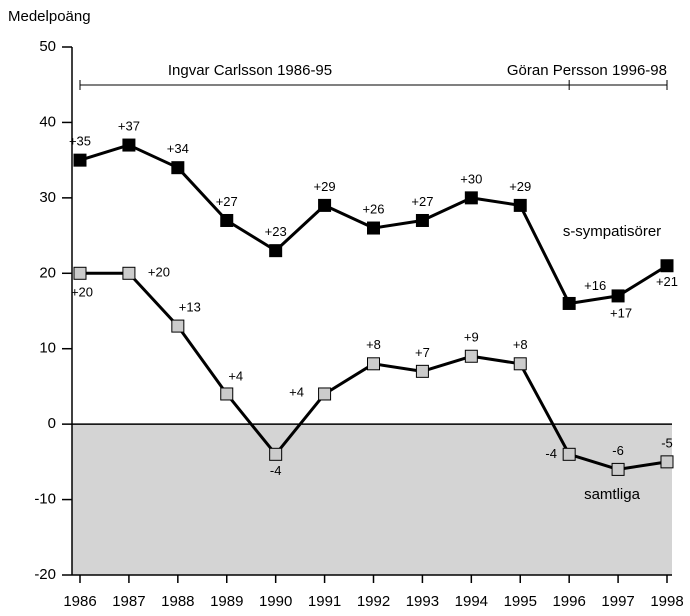 The image size is (690, 616). I want to click on x-tick-label: 1997, so click(617, 601).